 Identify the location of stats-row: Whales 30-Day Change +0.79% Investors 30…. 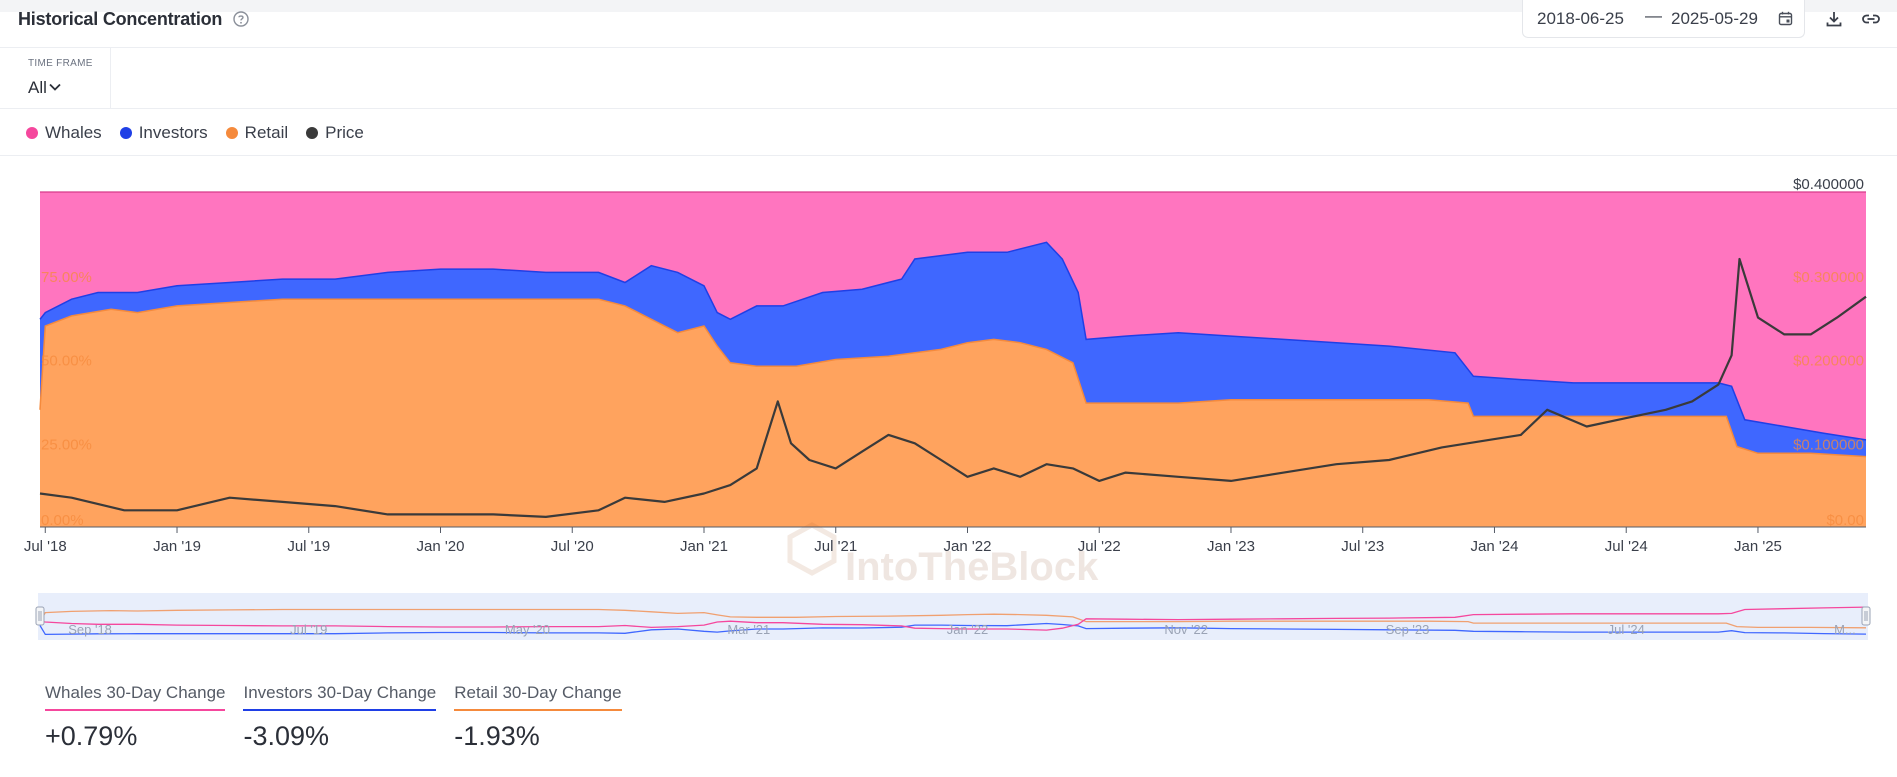
(342, 717).